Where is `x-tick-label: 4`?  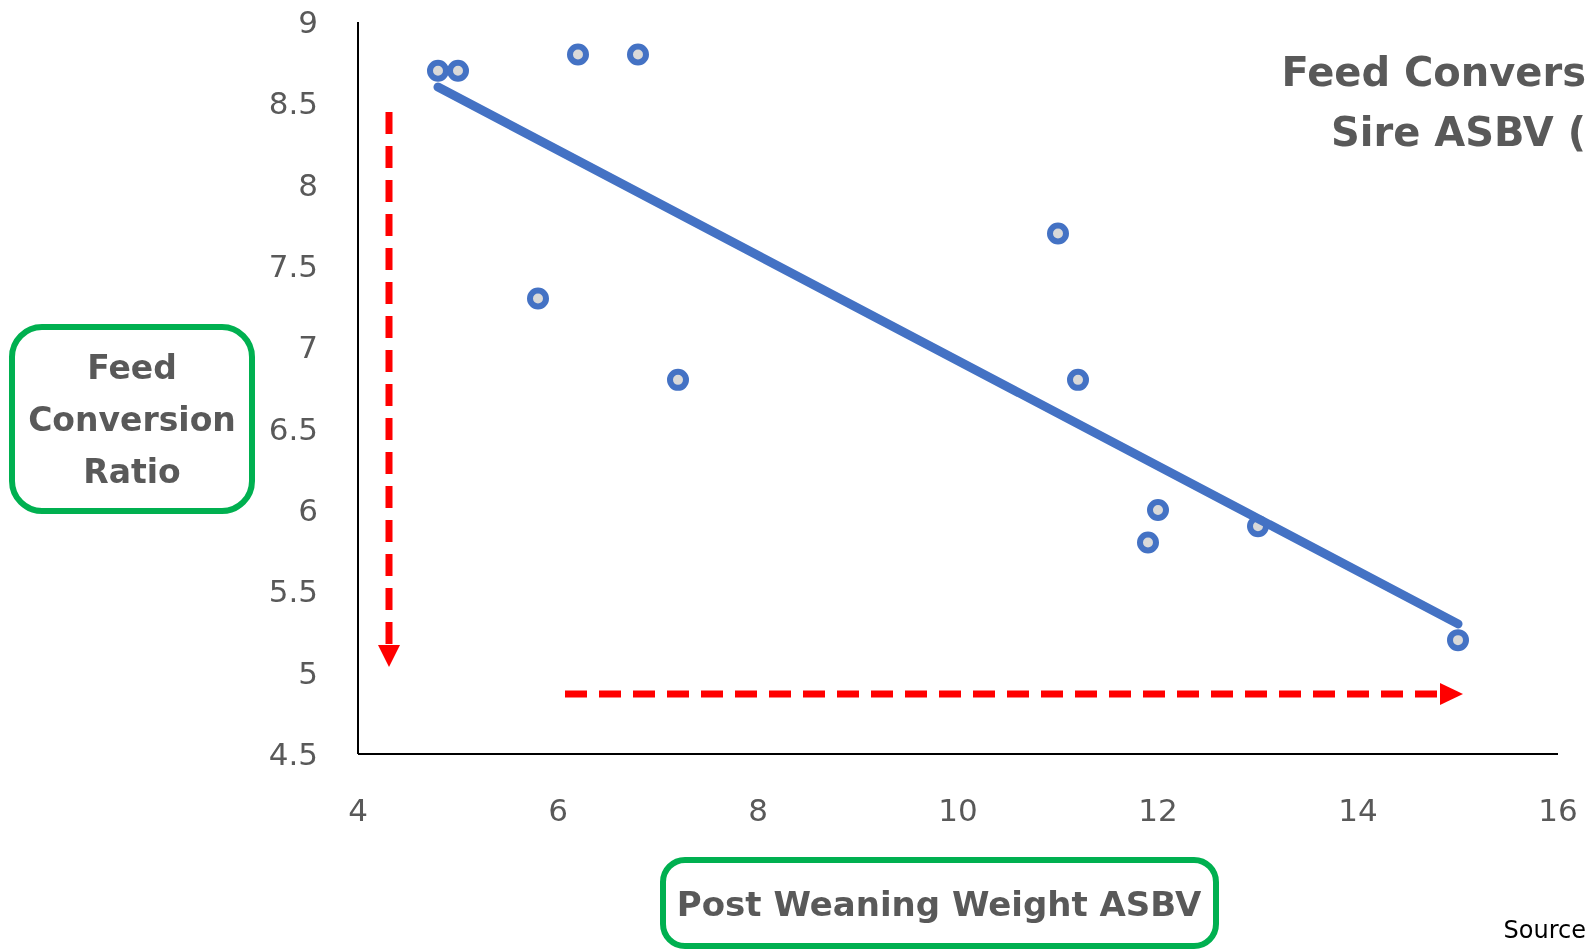 x-tick-label: 4 is located at coordinates (358, 810).